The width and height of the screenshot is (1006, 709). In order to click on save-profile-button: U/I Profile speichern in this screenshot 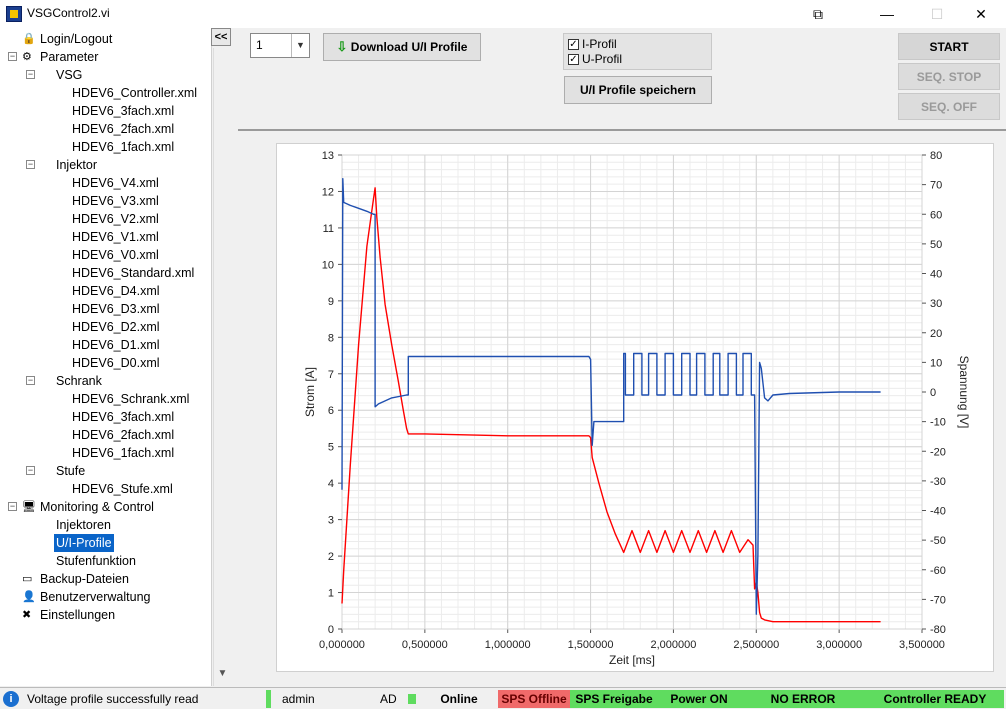, I will do `click(638, 90)`.